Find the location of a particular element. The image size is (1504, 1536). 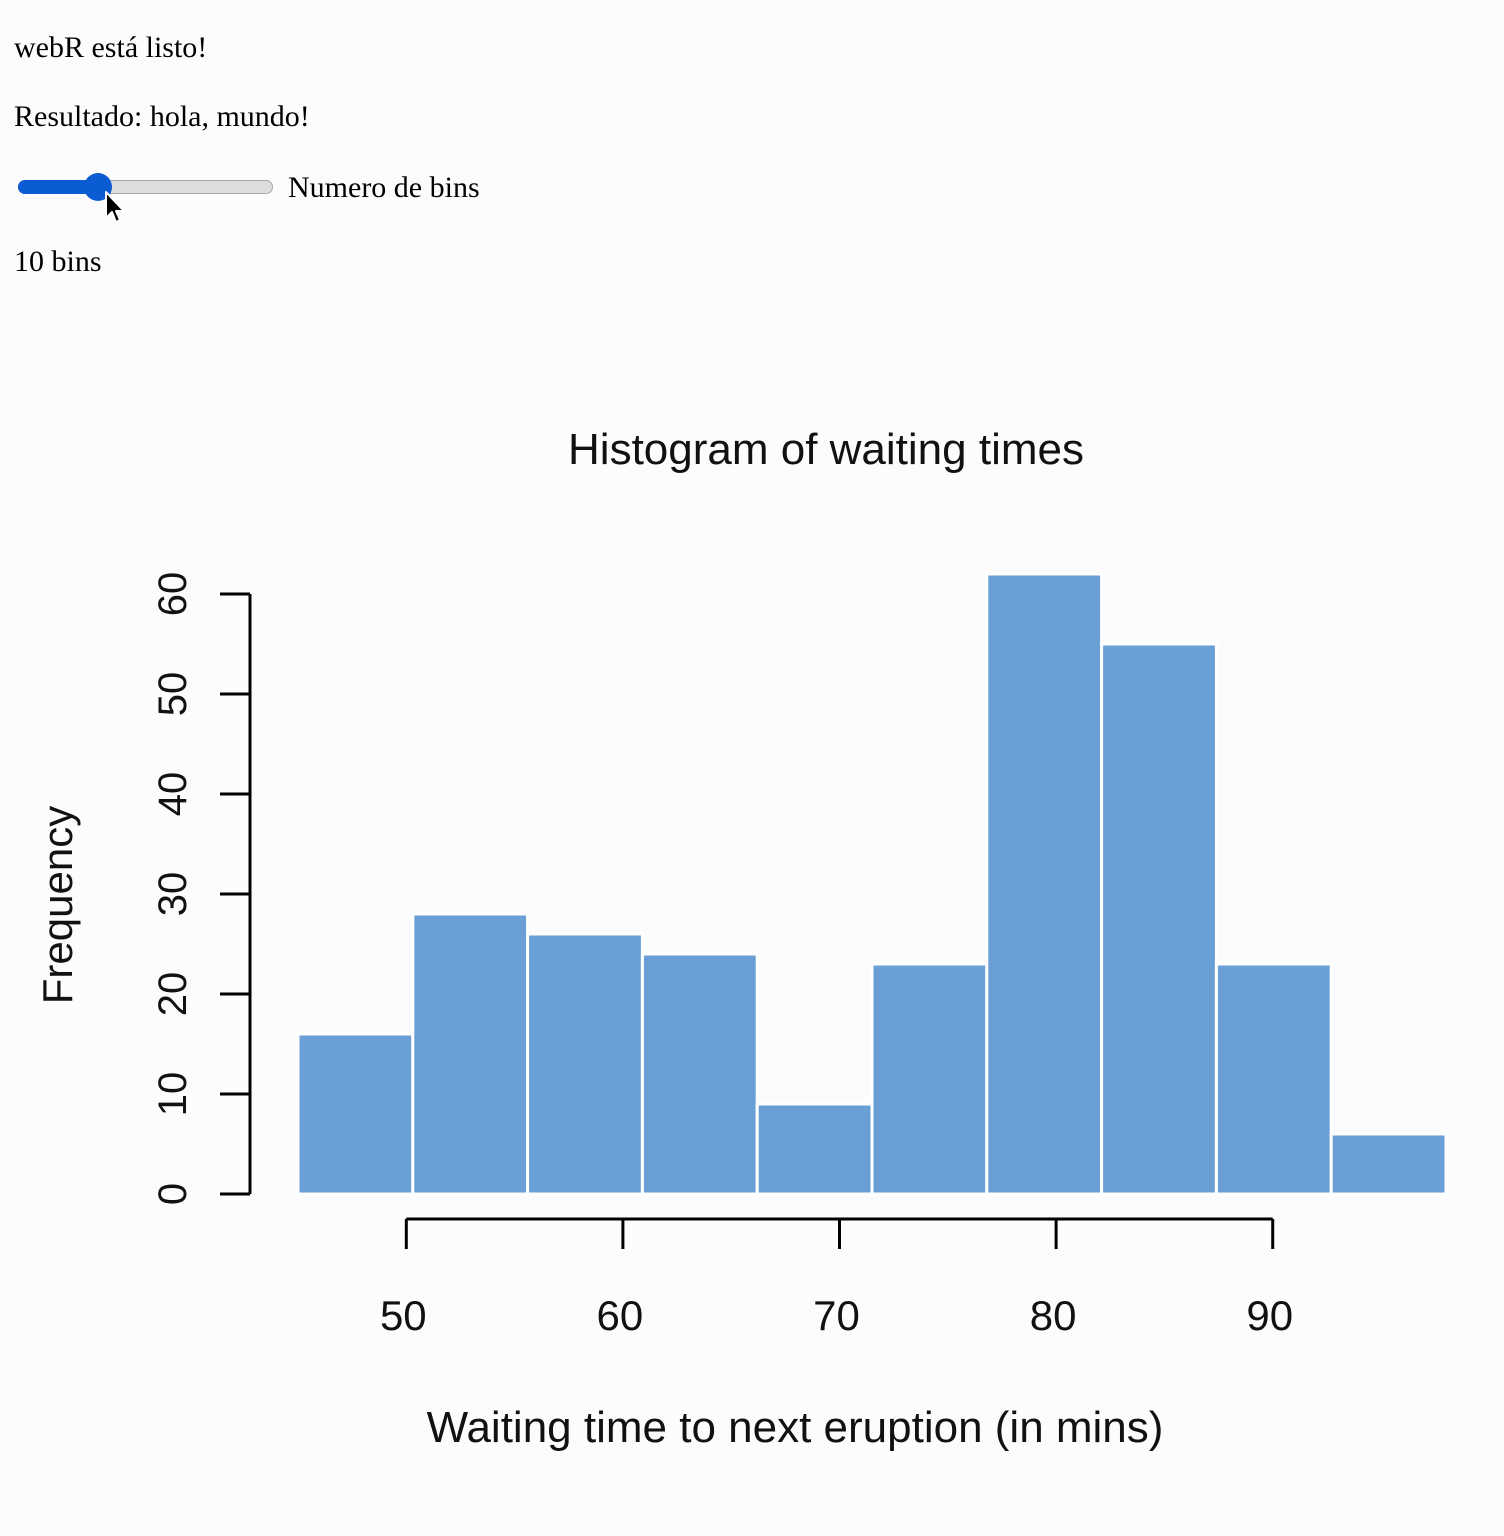

x-tick-label: 50 is located at coordinates (403, 1315).